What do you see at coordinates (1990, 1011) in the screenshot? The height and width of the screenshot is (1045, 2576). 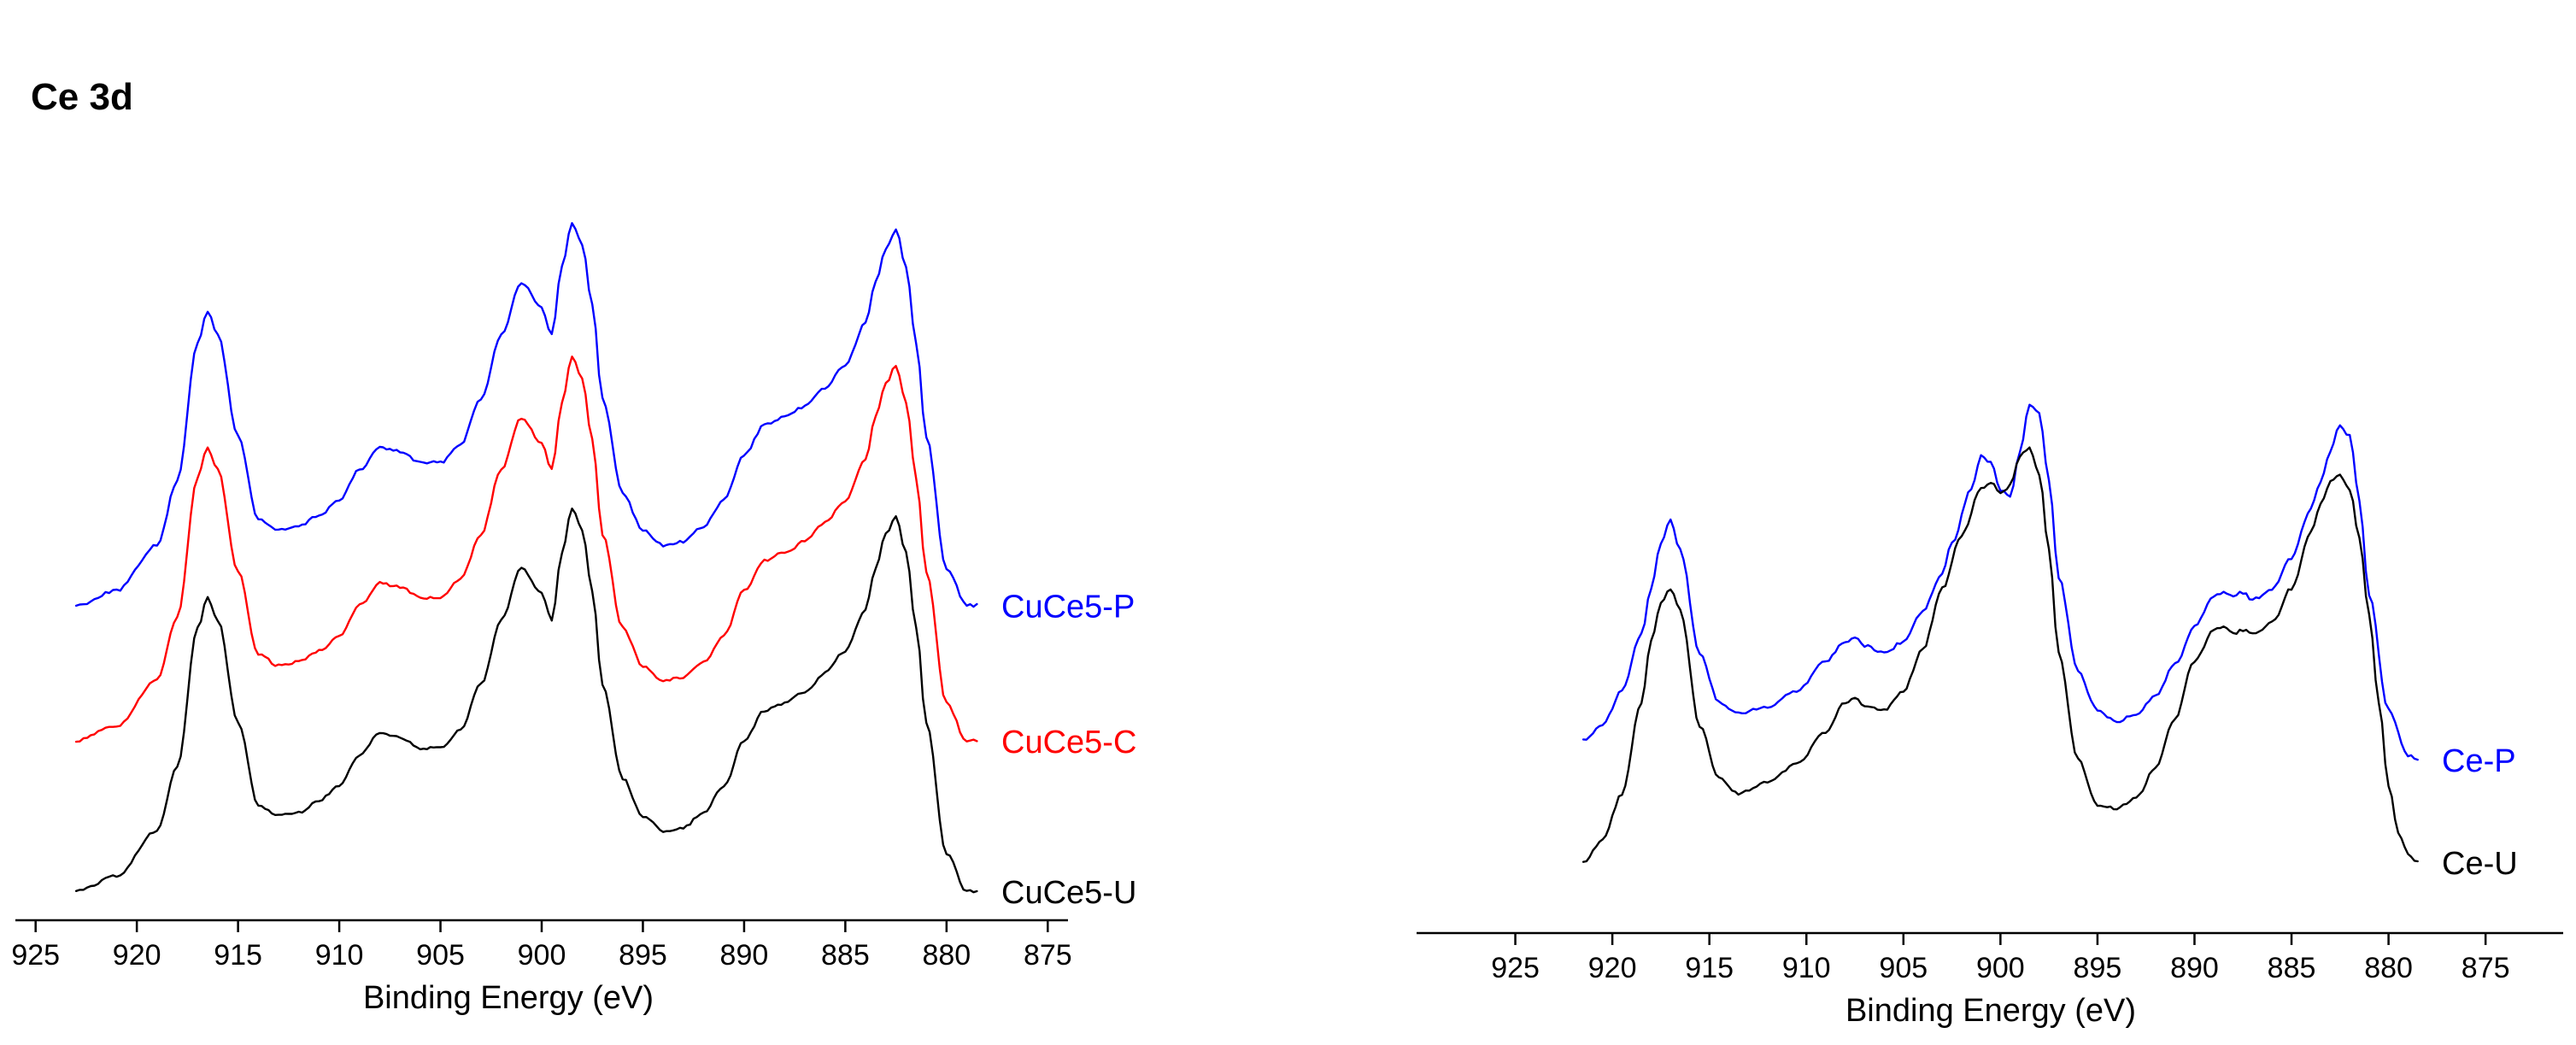 I see `right-x-axis-title: Binding Energy (eV)` at bounding box center [1990, 1011].